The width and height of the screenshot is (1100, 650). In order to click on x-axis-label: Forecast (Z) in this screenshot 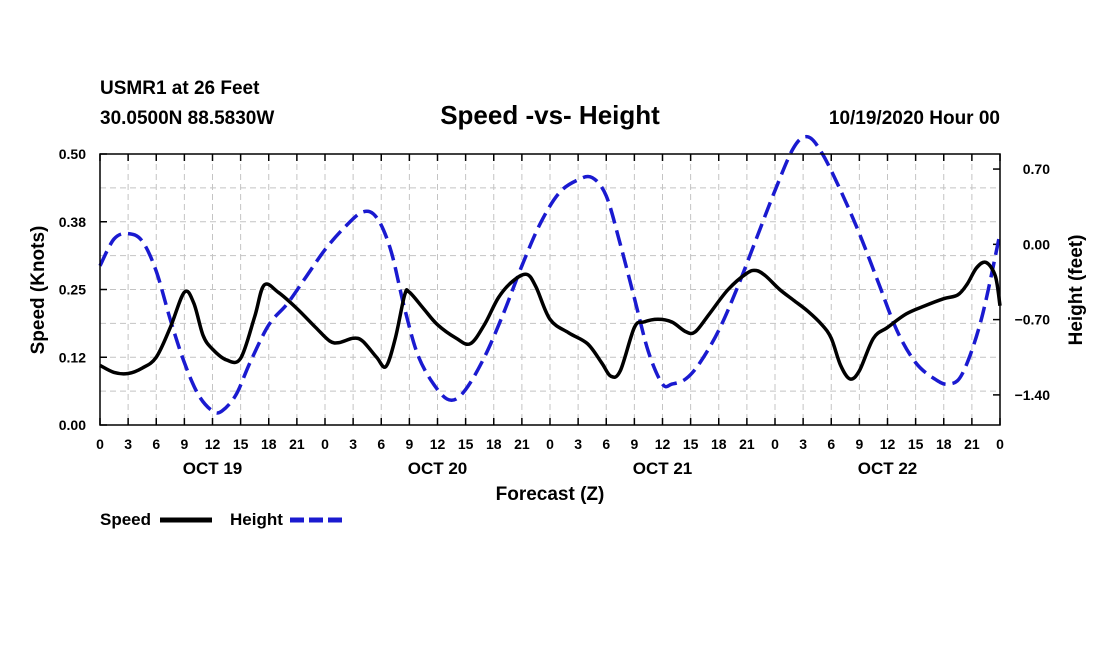, I will do `click(550, 494)`.